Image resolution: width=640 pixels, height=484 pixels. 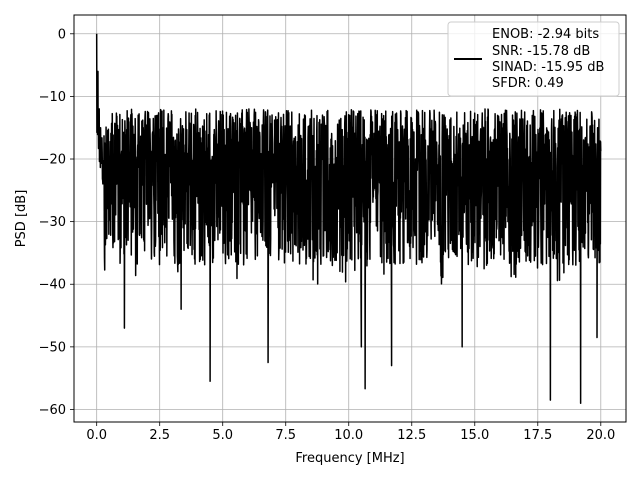 What do you see at coordinates (349, 458) in the screenshot?
I see `x-axis-label: Frequency [MHz]` at bounding box center [349, 458].